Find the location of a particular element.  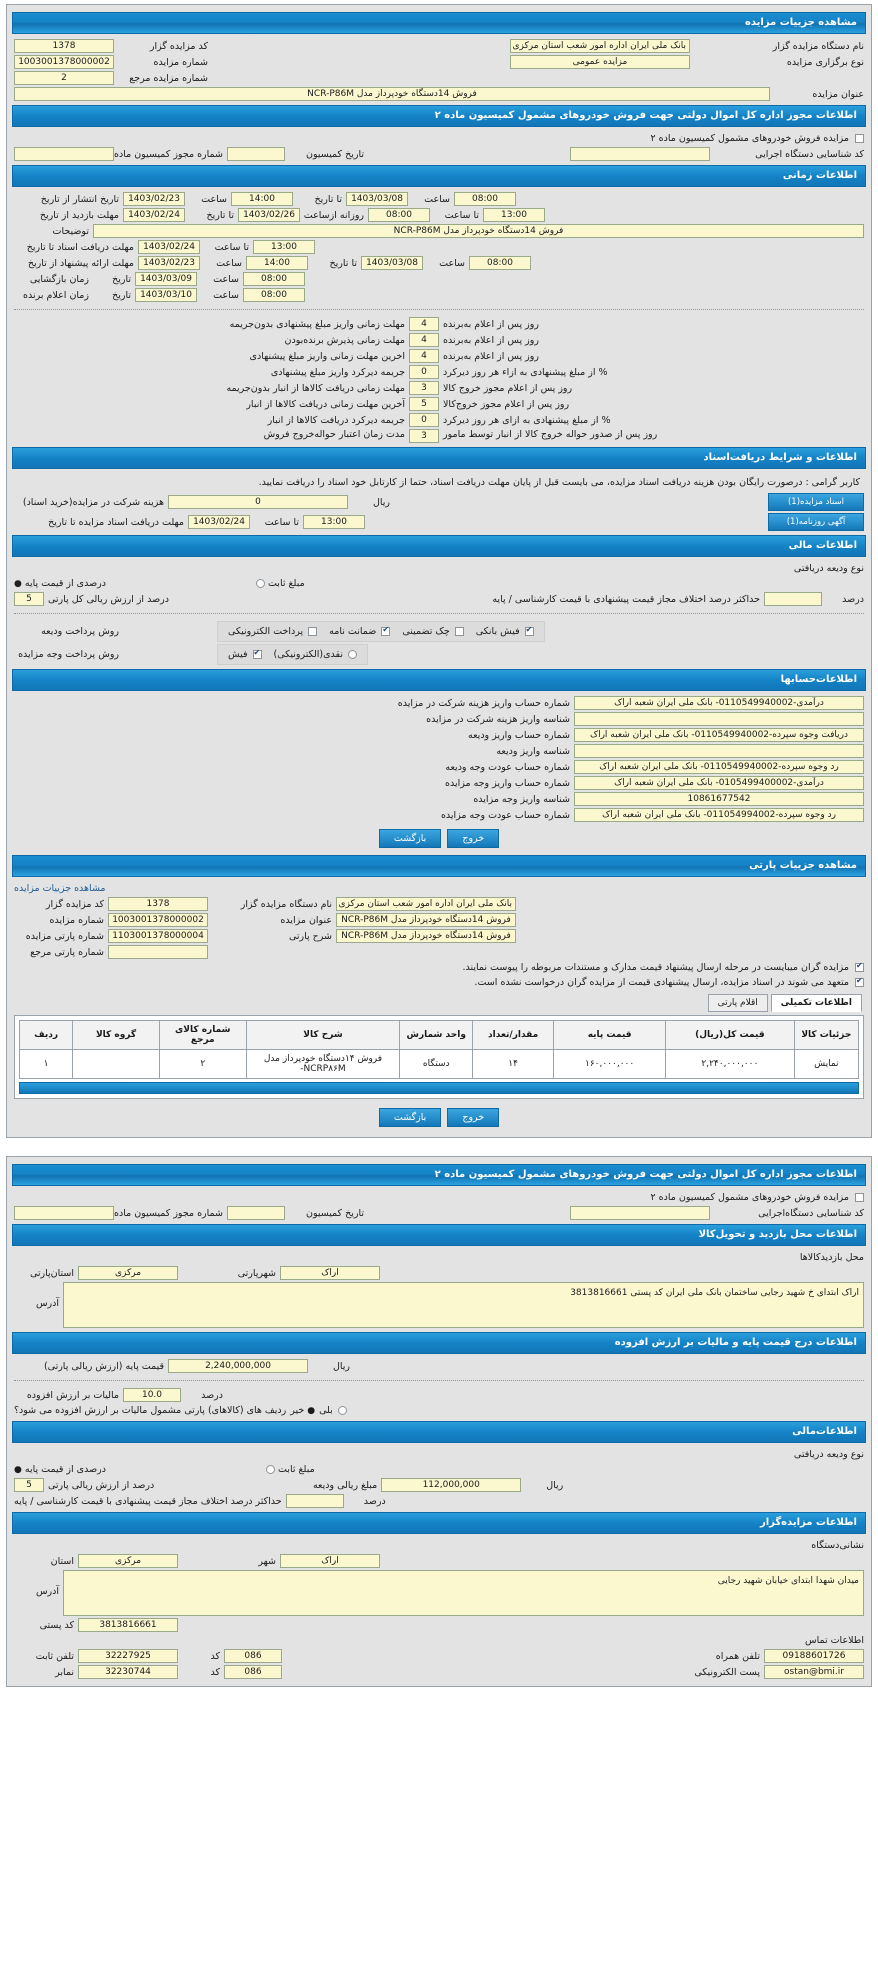

checkbox-bank-receipt is located at coordinates (529, 631).